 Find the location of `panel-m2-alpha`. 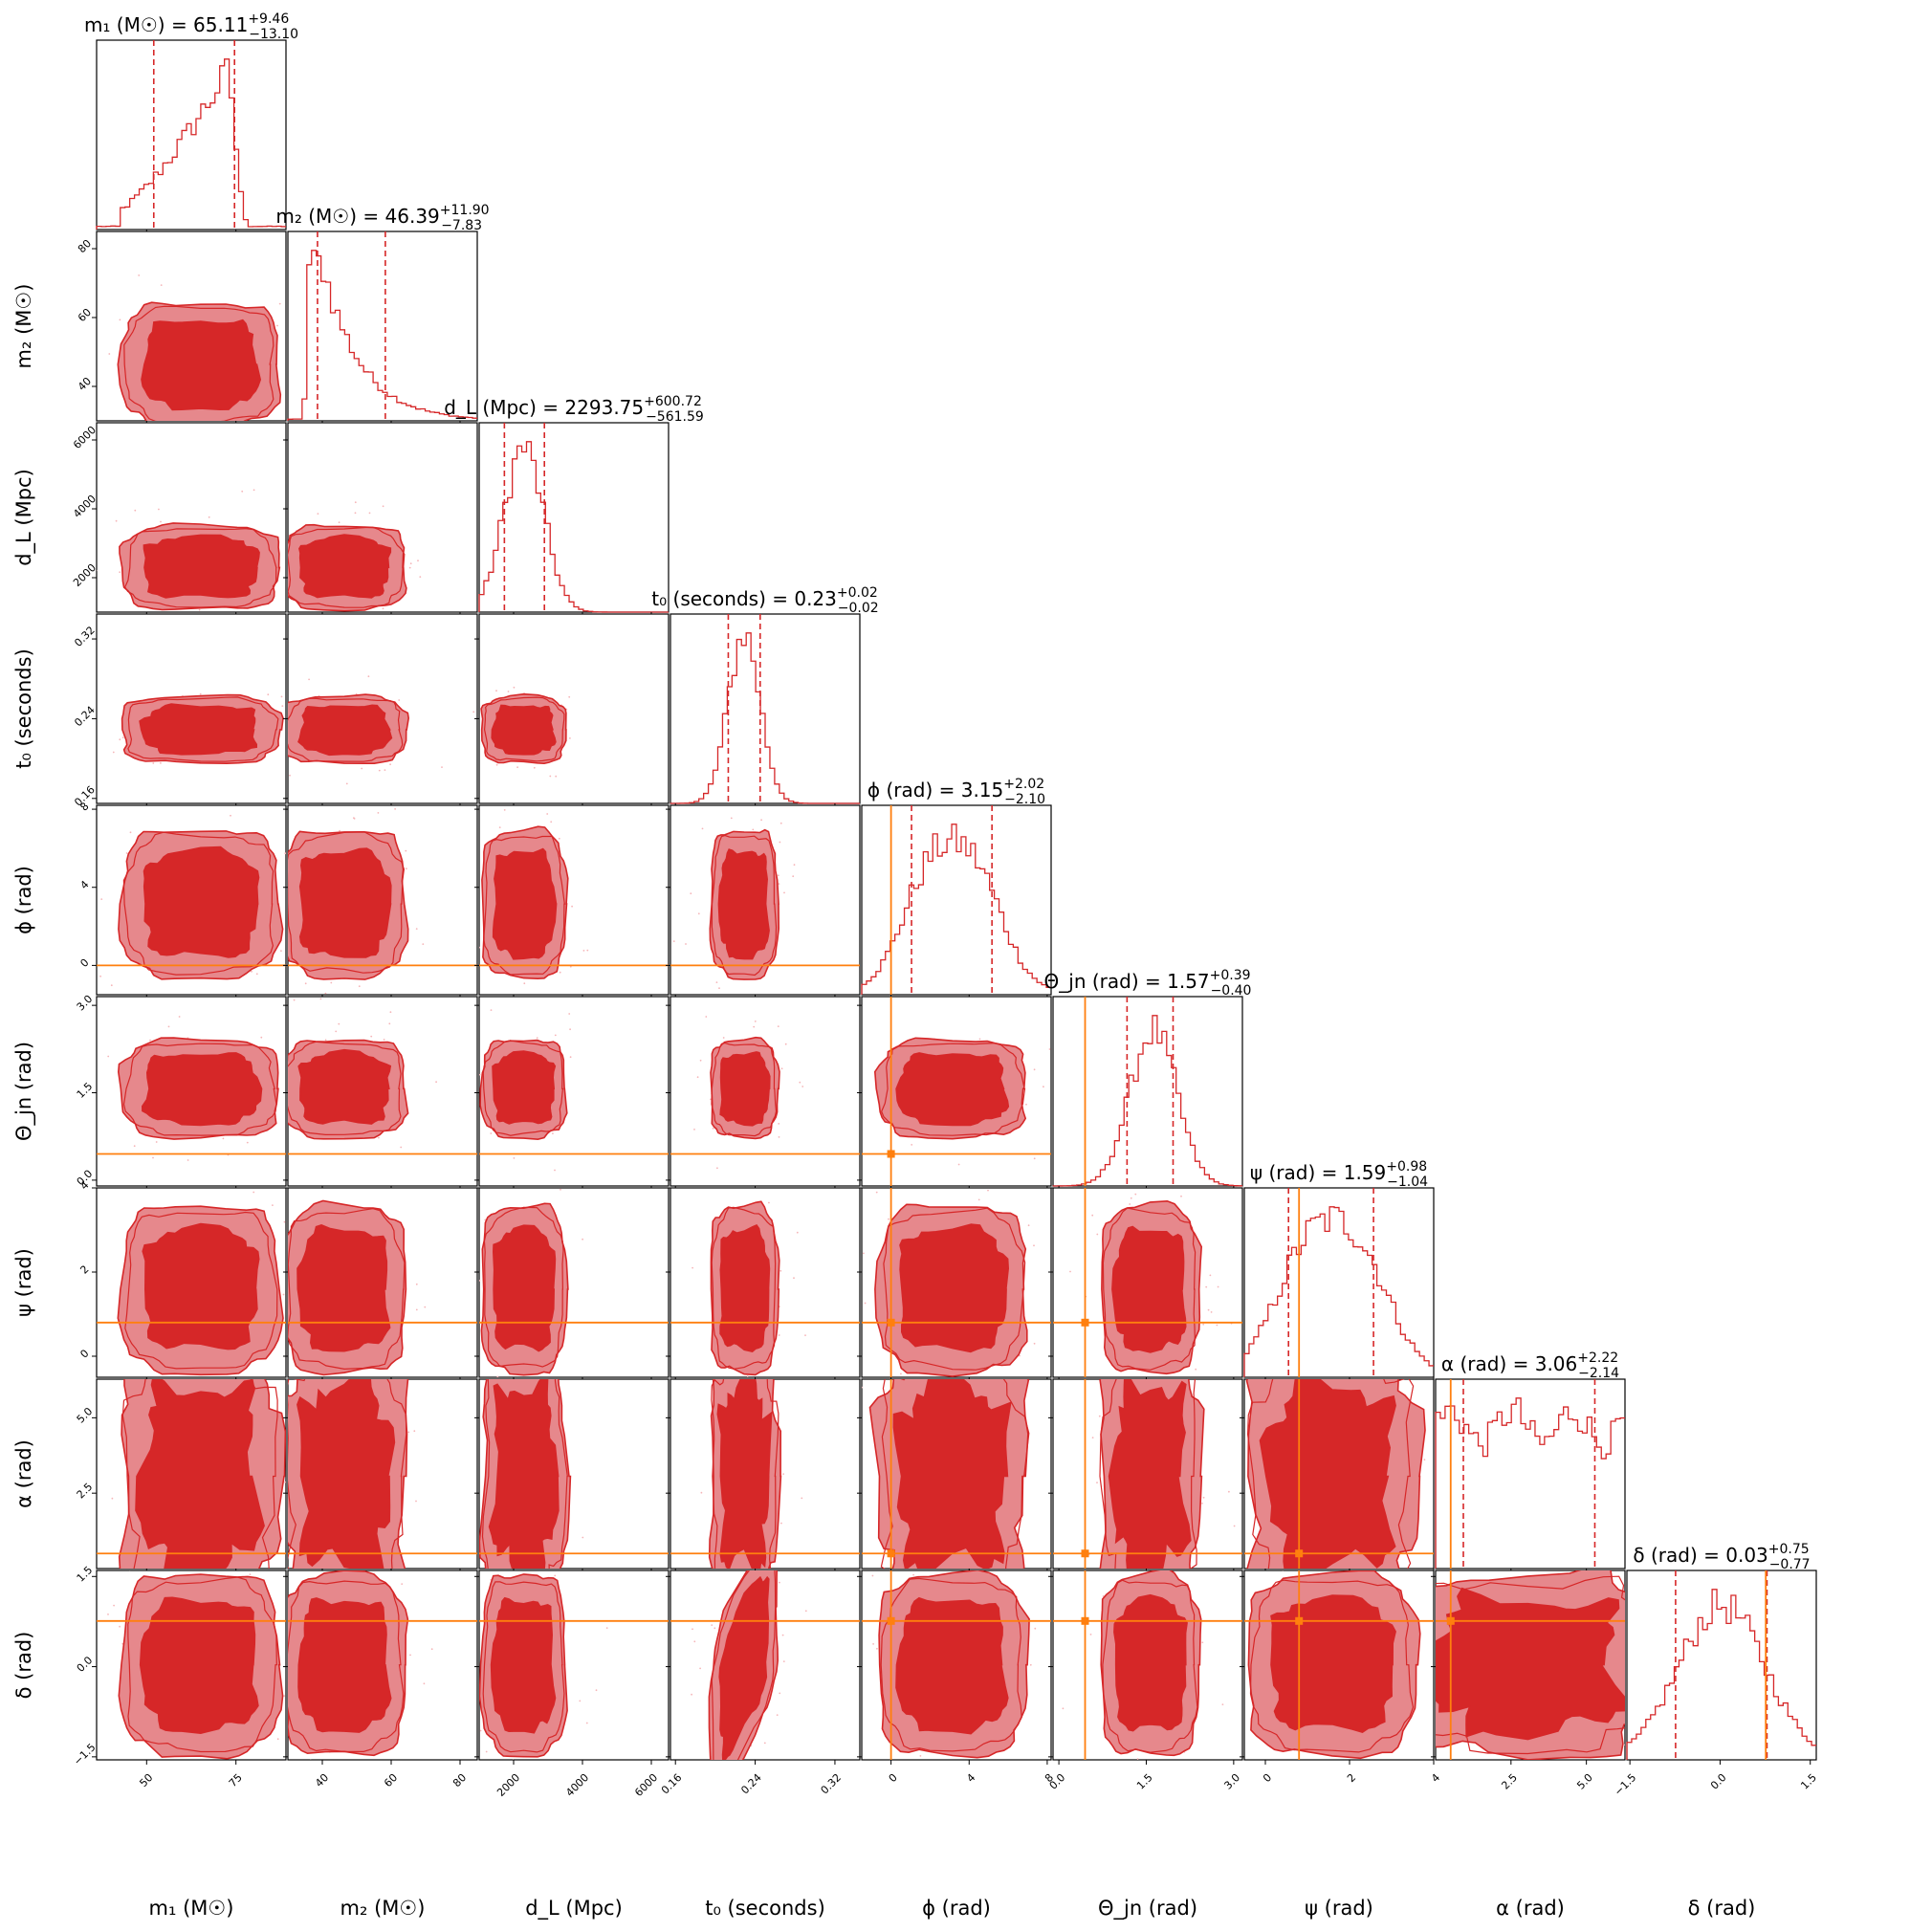

panel-m2-alpha is located at coordinates (380, 1475).